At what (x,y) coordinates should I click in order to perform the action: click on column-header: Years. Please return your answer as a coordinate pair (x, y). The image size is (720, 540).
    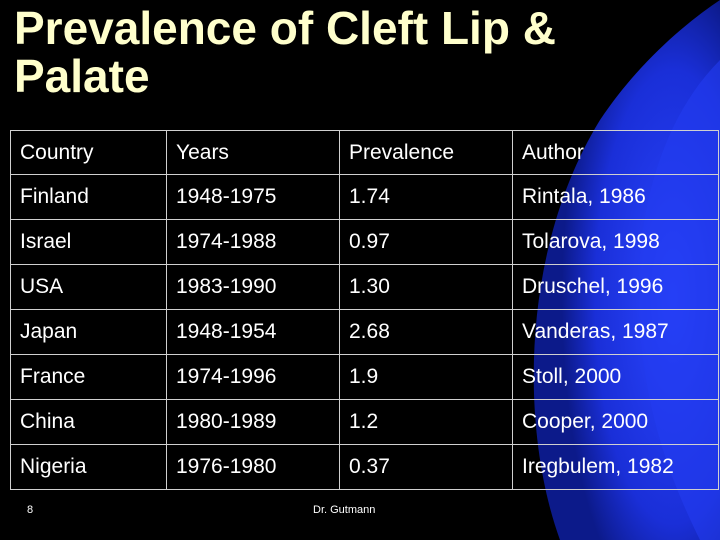
    Looking at the image, I should click on (253, 152).